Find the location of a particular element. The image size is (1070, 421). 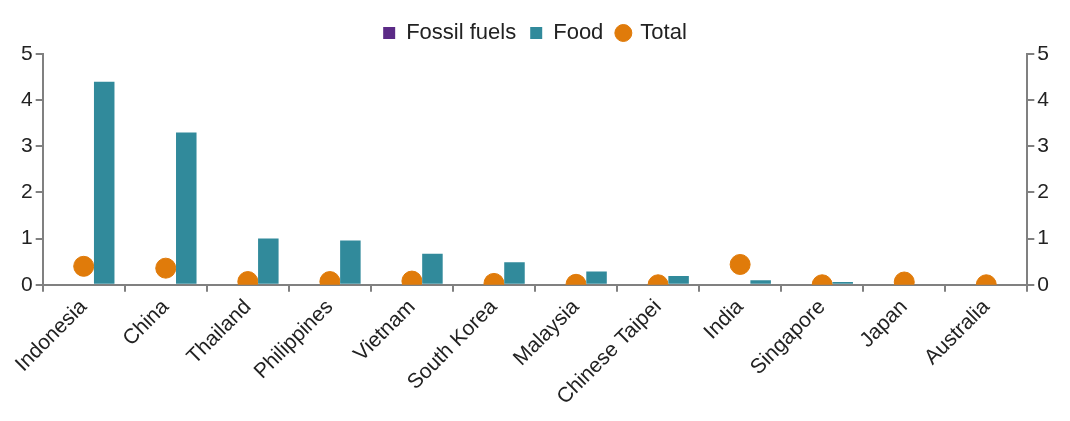

y2-tick-label: 1 is located at coordinates (1043, 237).